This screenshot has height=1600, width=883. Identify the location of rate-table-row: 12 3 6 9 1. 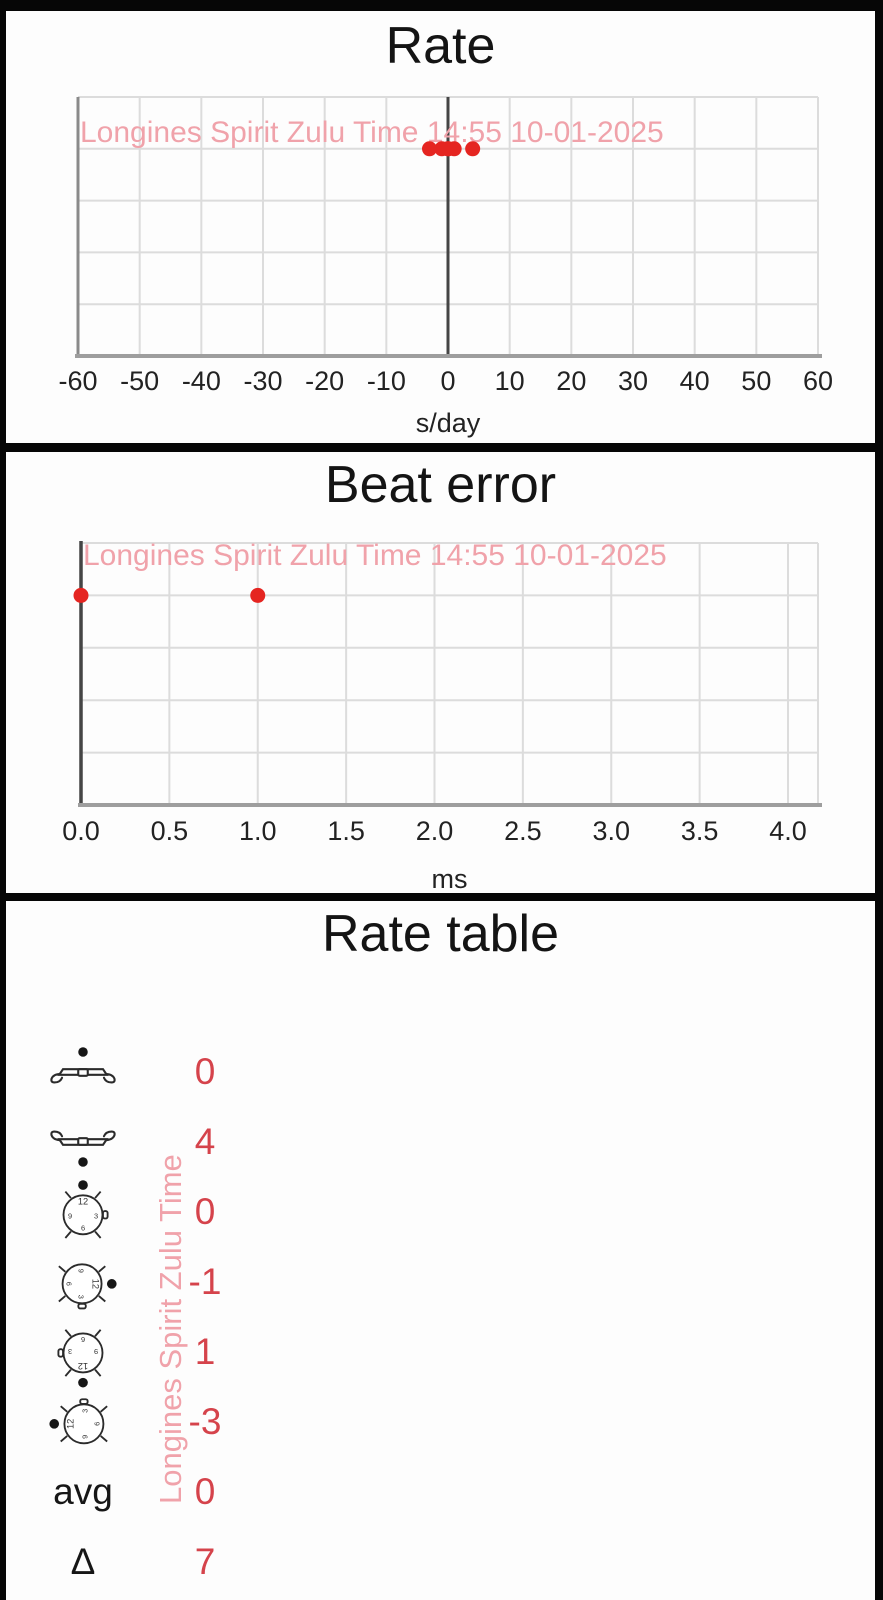
(216, 1352).